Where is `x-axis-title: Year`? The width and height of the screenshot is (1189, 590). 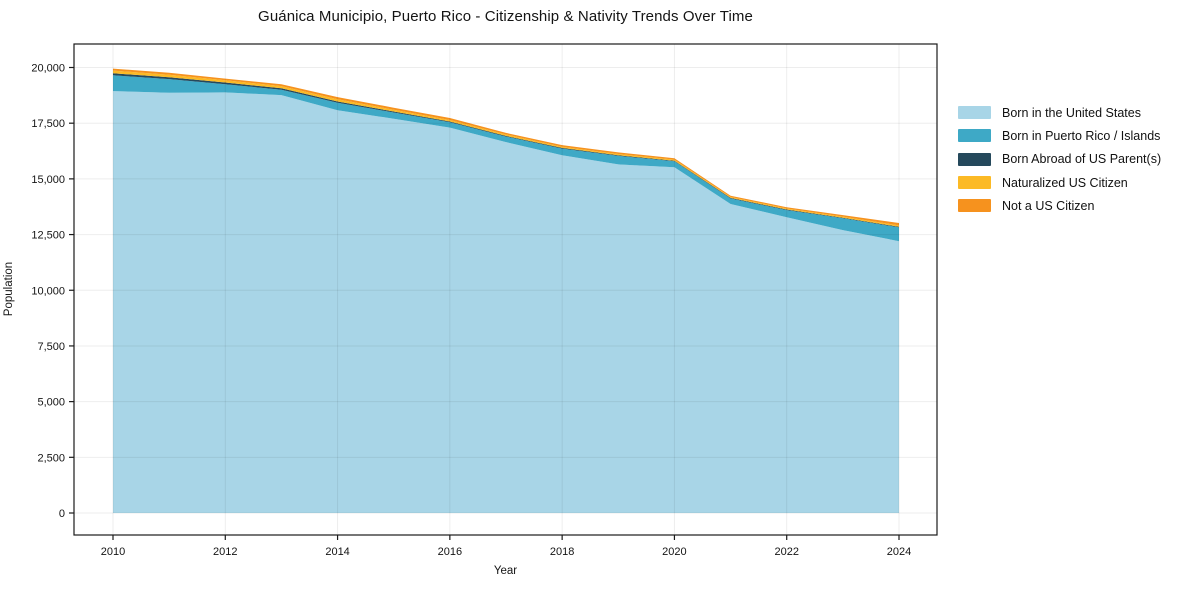
x-axis-title: Year is located at coordinates (505, 571).